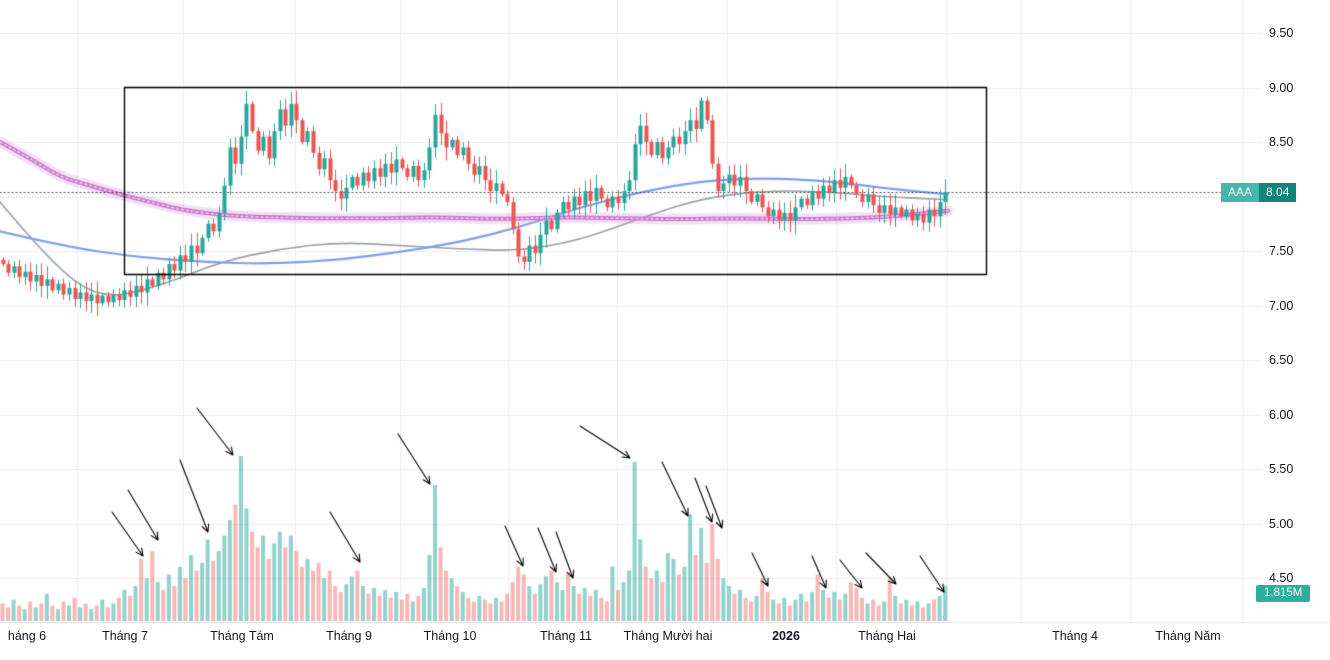 The width and height of the screenshot is (1330, 660). I want to click on time-axis-label: Tháng Tám, so click(242, 636).